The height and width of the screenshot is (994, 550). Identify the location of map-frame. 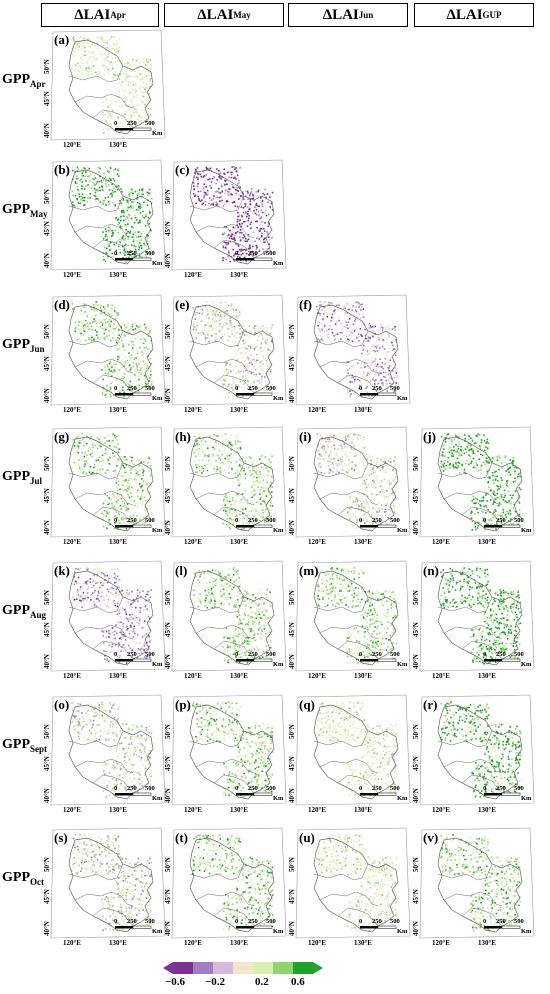
(477, 482).